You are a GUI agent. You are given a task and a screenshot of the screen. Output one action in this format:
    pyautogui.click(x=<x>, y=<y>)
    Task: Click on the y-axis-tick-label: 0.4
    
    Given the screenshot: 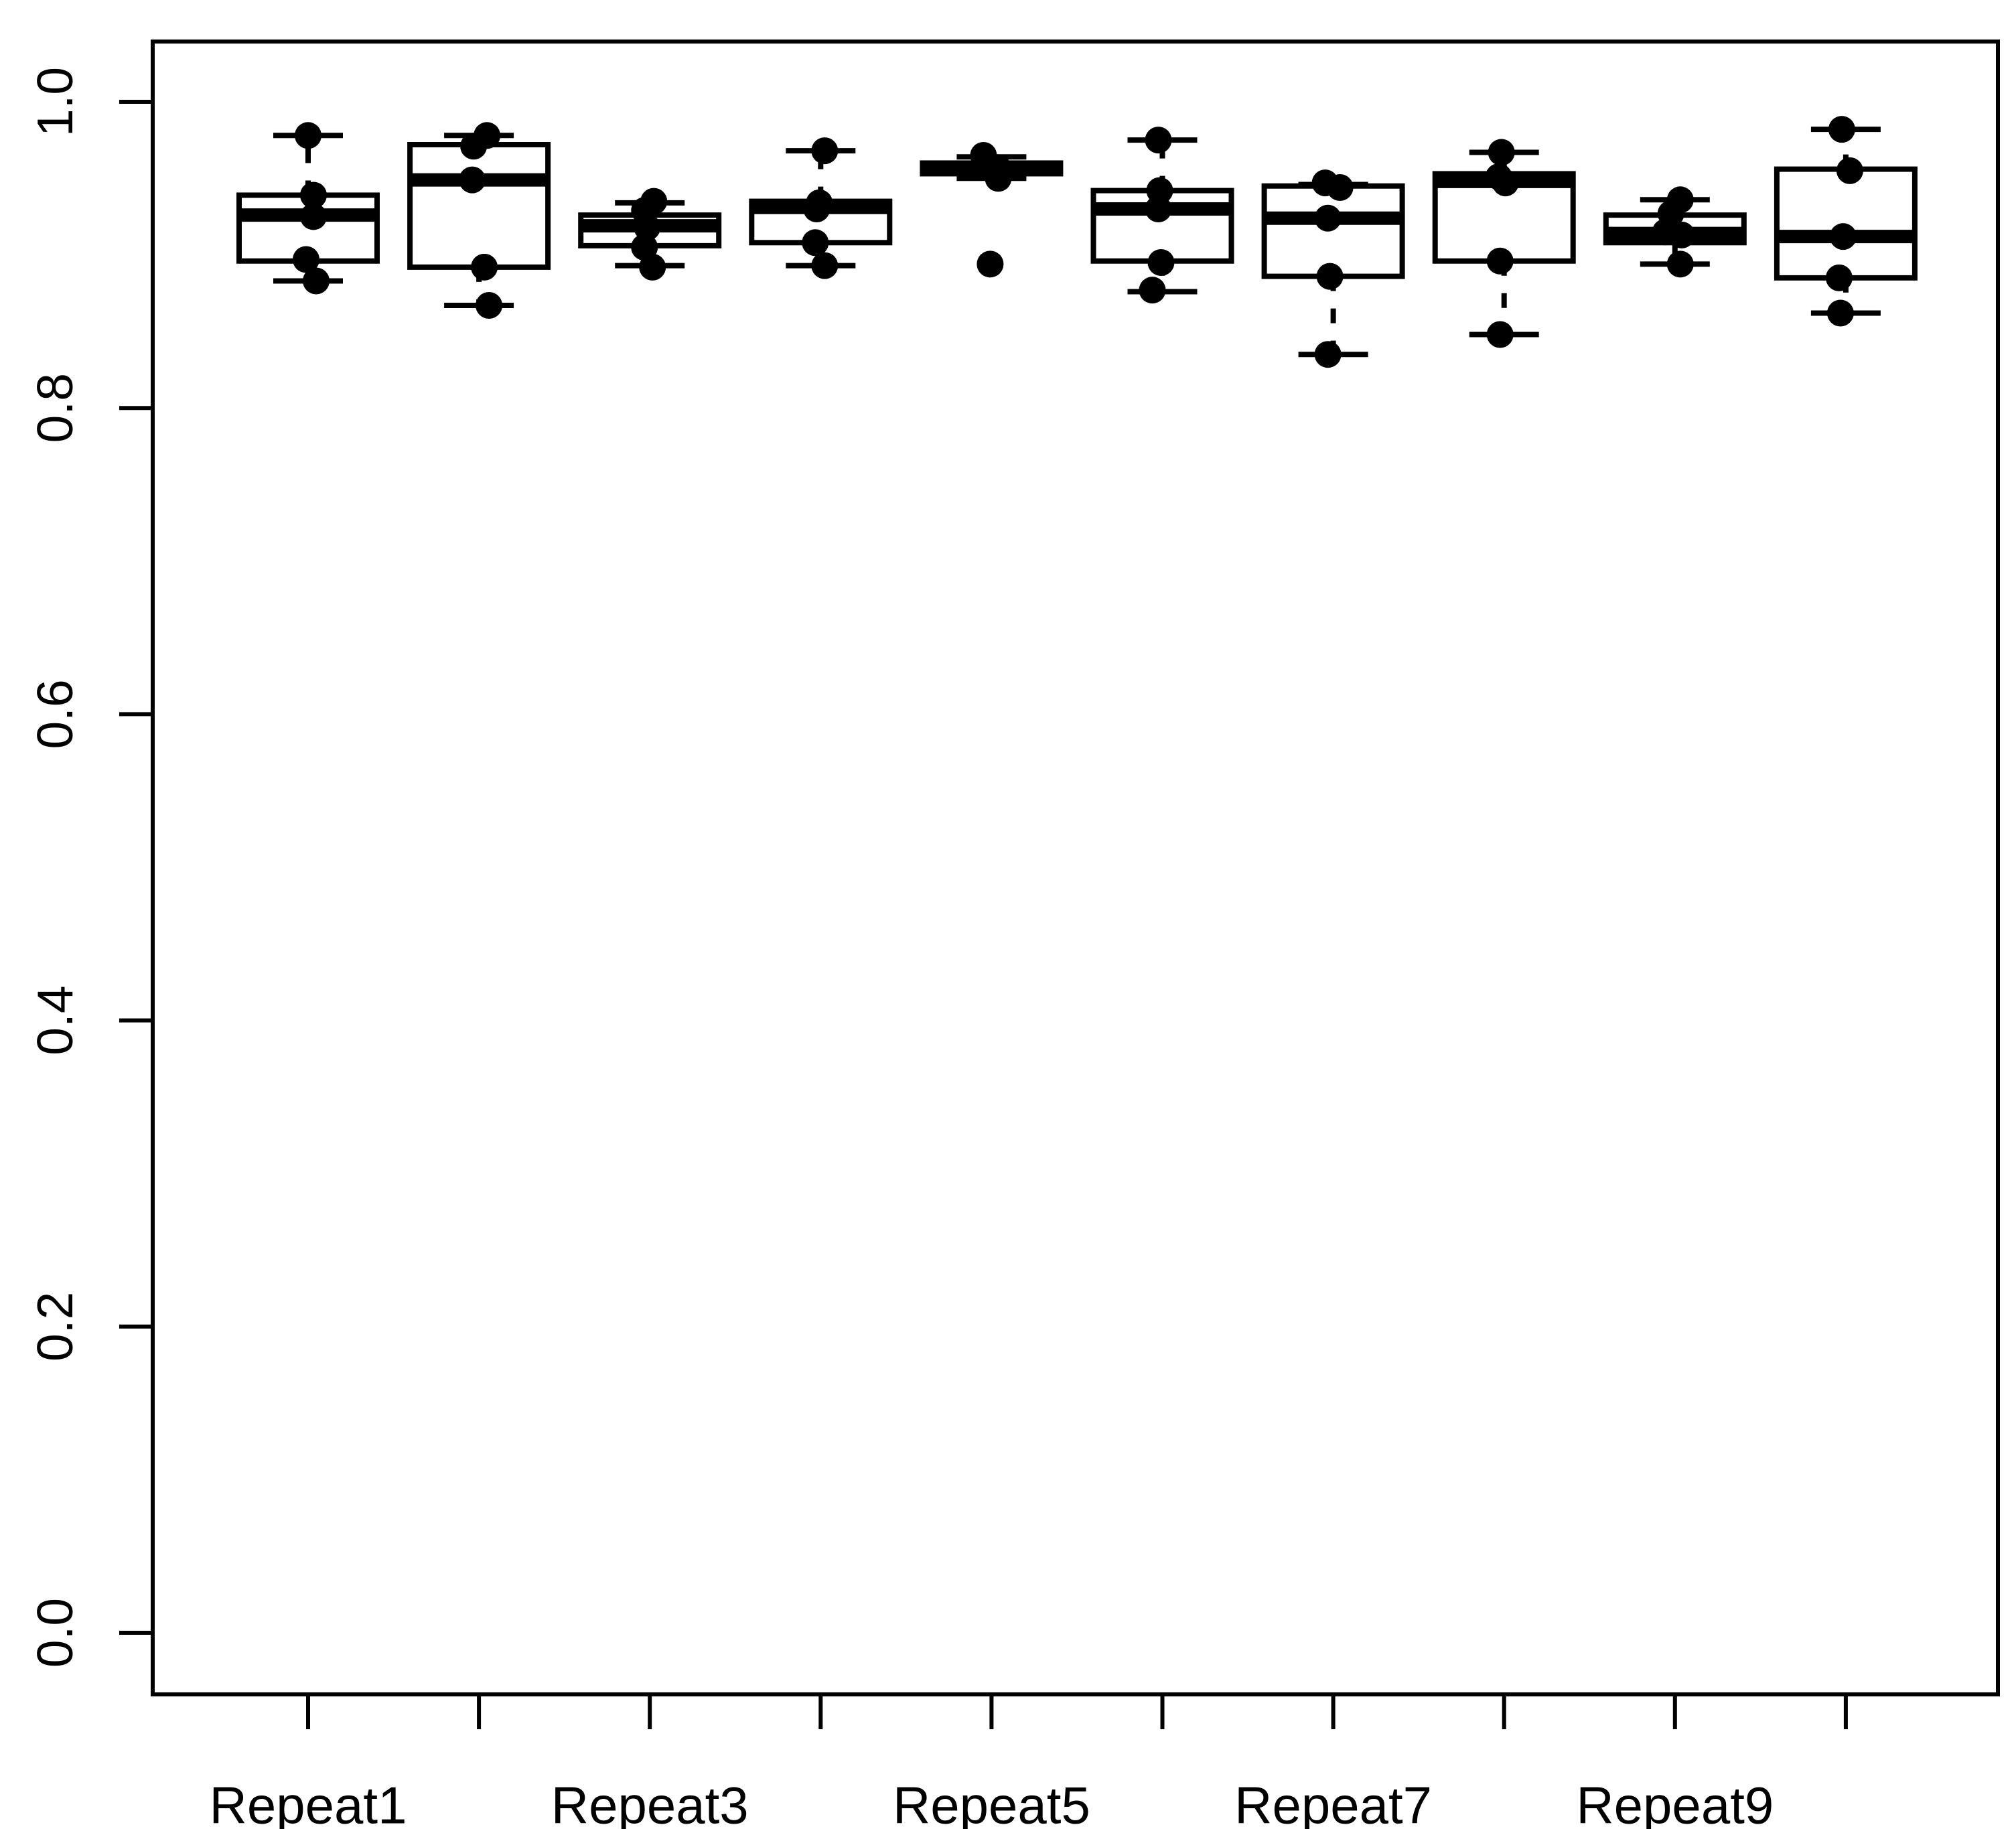 What is the action you would take?
    pyautogui.click(x=55, y=1020)
    